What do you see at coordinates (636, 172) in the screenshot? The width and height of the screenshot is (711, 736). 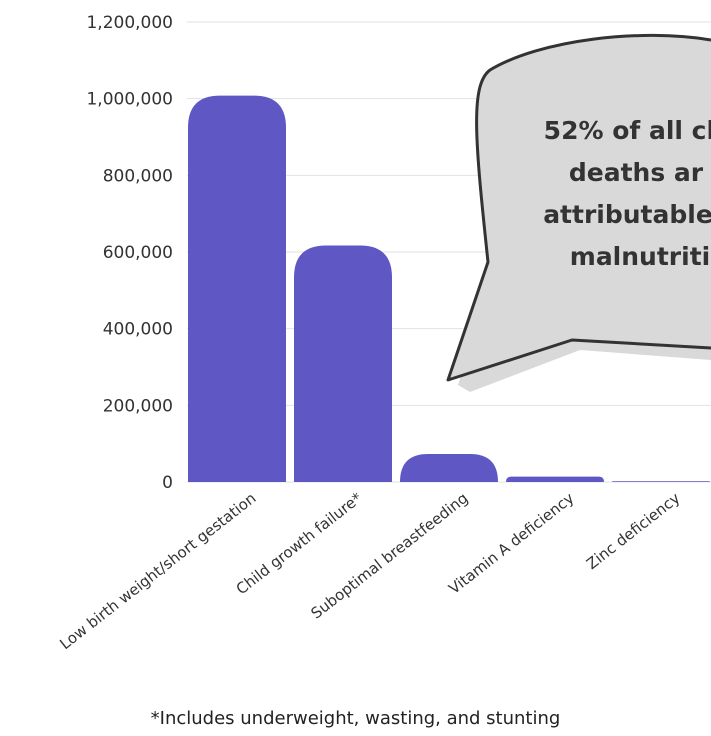 I see `callout-text-line: deaths ar` at bounding box center [636, 172].